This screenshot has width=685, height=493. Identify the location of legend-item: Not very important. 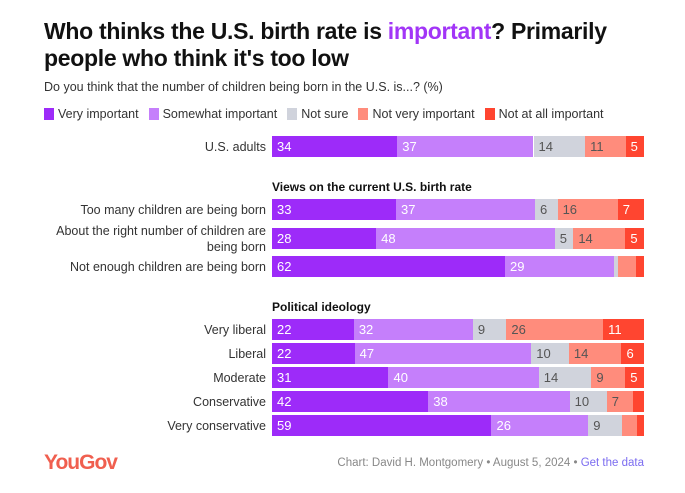
(416, 114).